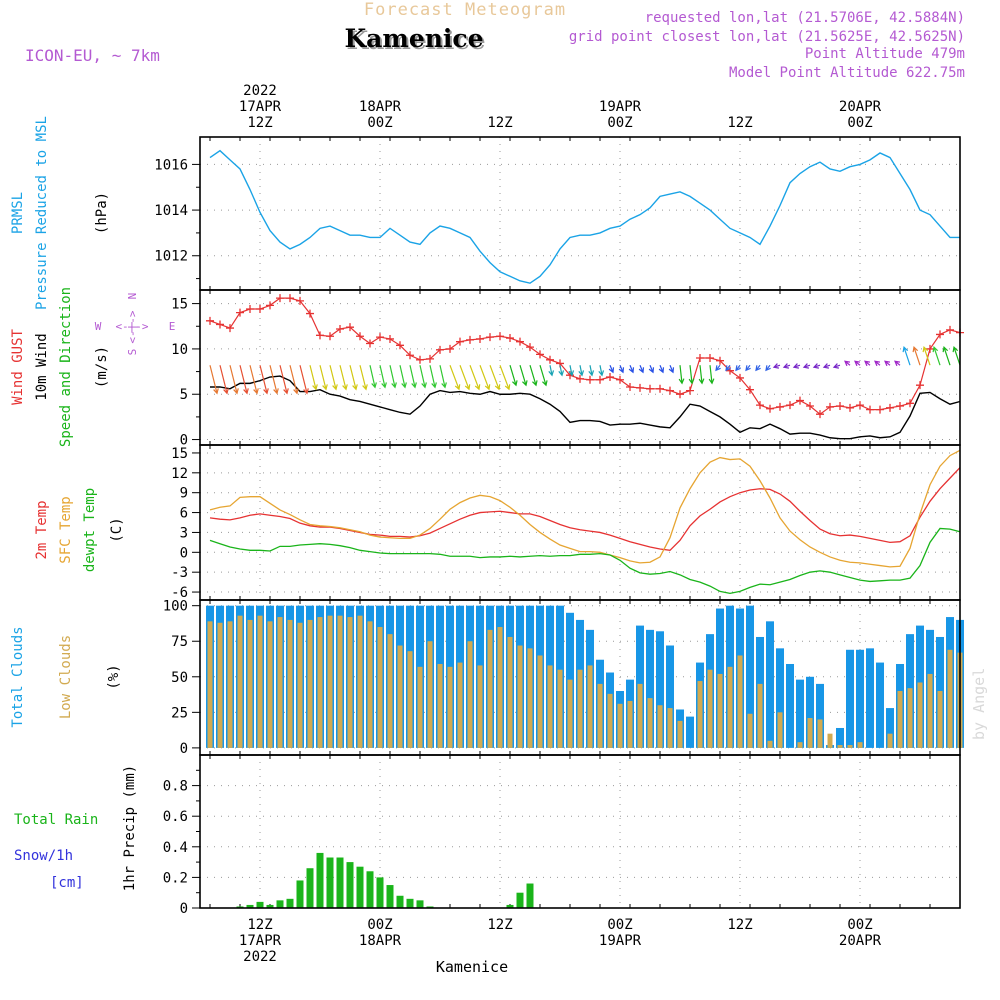  What do you see at coordinates (130, 828) in the screenshot?
I see `precip-axis-label: 1hr Precip (mm)` at bounding box center [130, 828].